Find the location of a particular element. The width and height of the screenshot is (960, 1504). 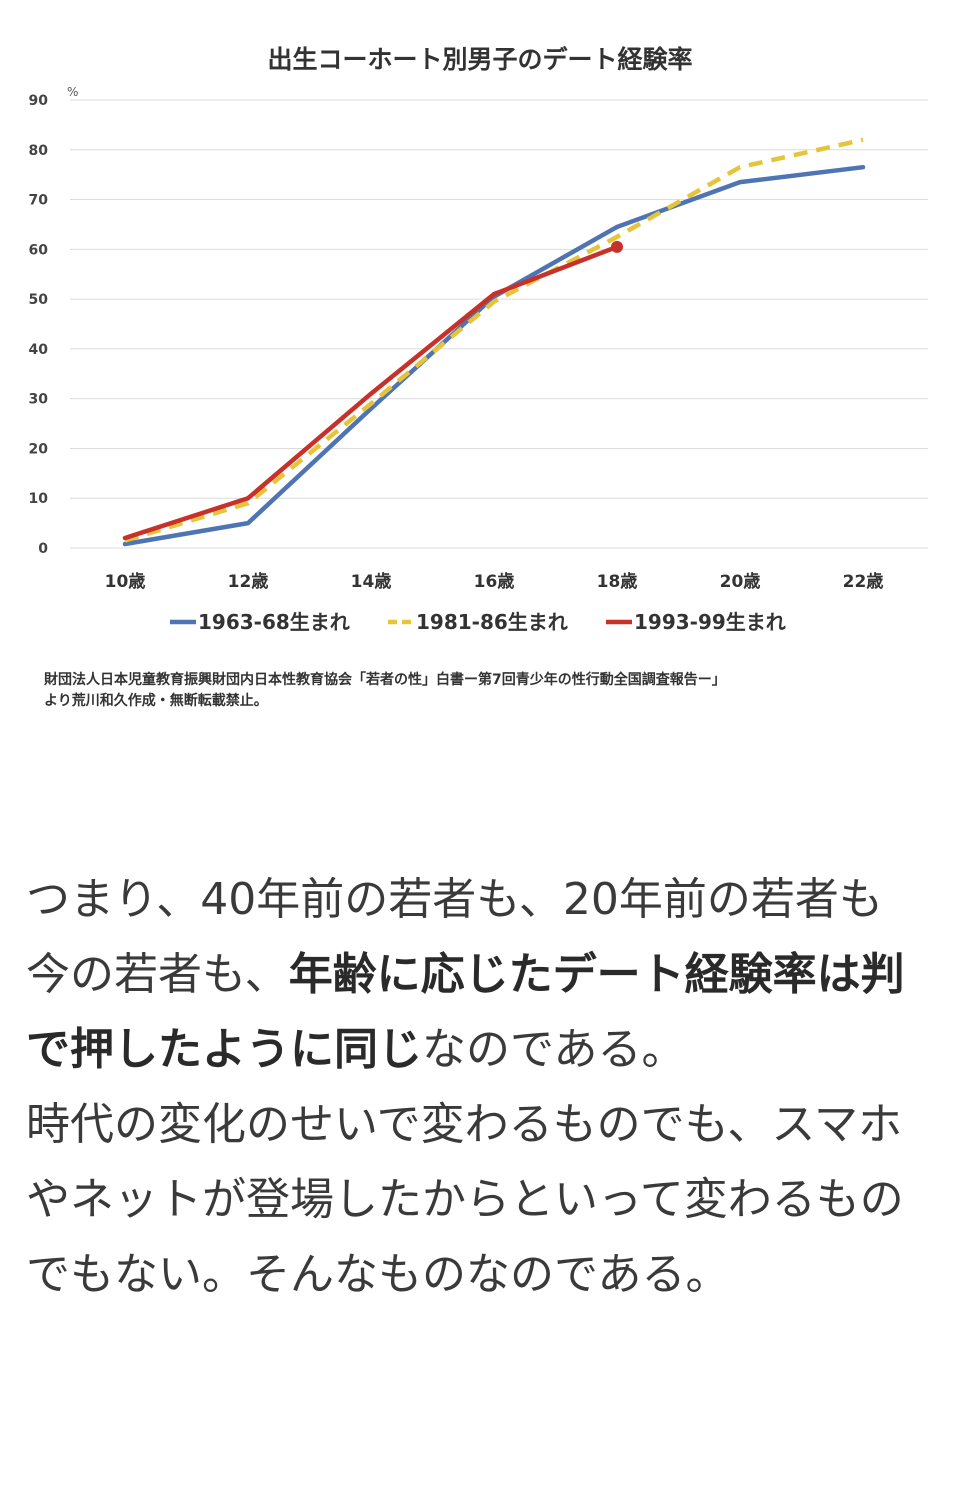

y-tick-label: 0 is located at coordinates (43, 549).